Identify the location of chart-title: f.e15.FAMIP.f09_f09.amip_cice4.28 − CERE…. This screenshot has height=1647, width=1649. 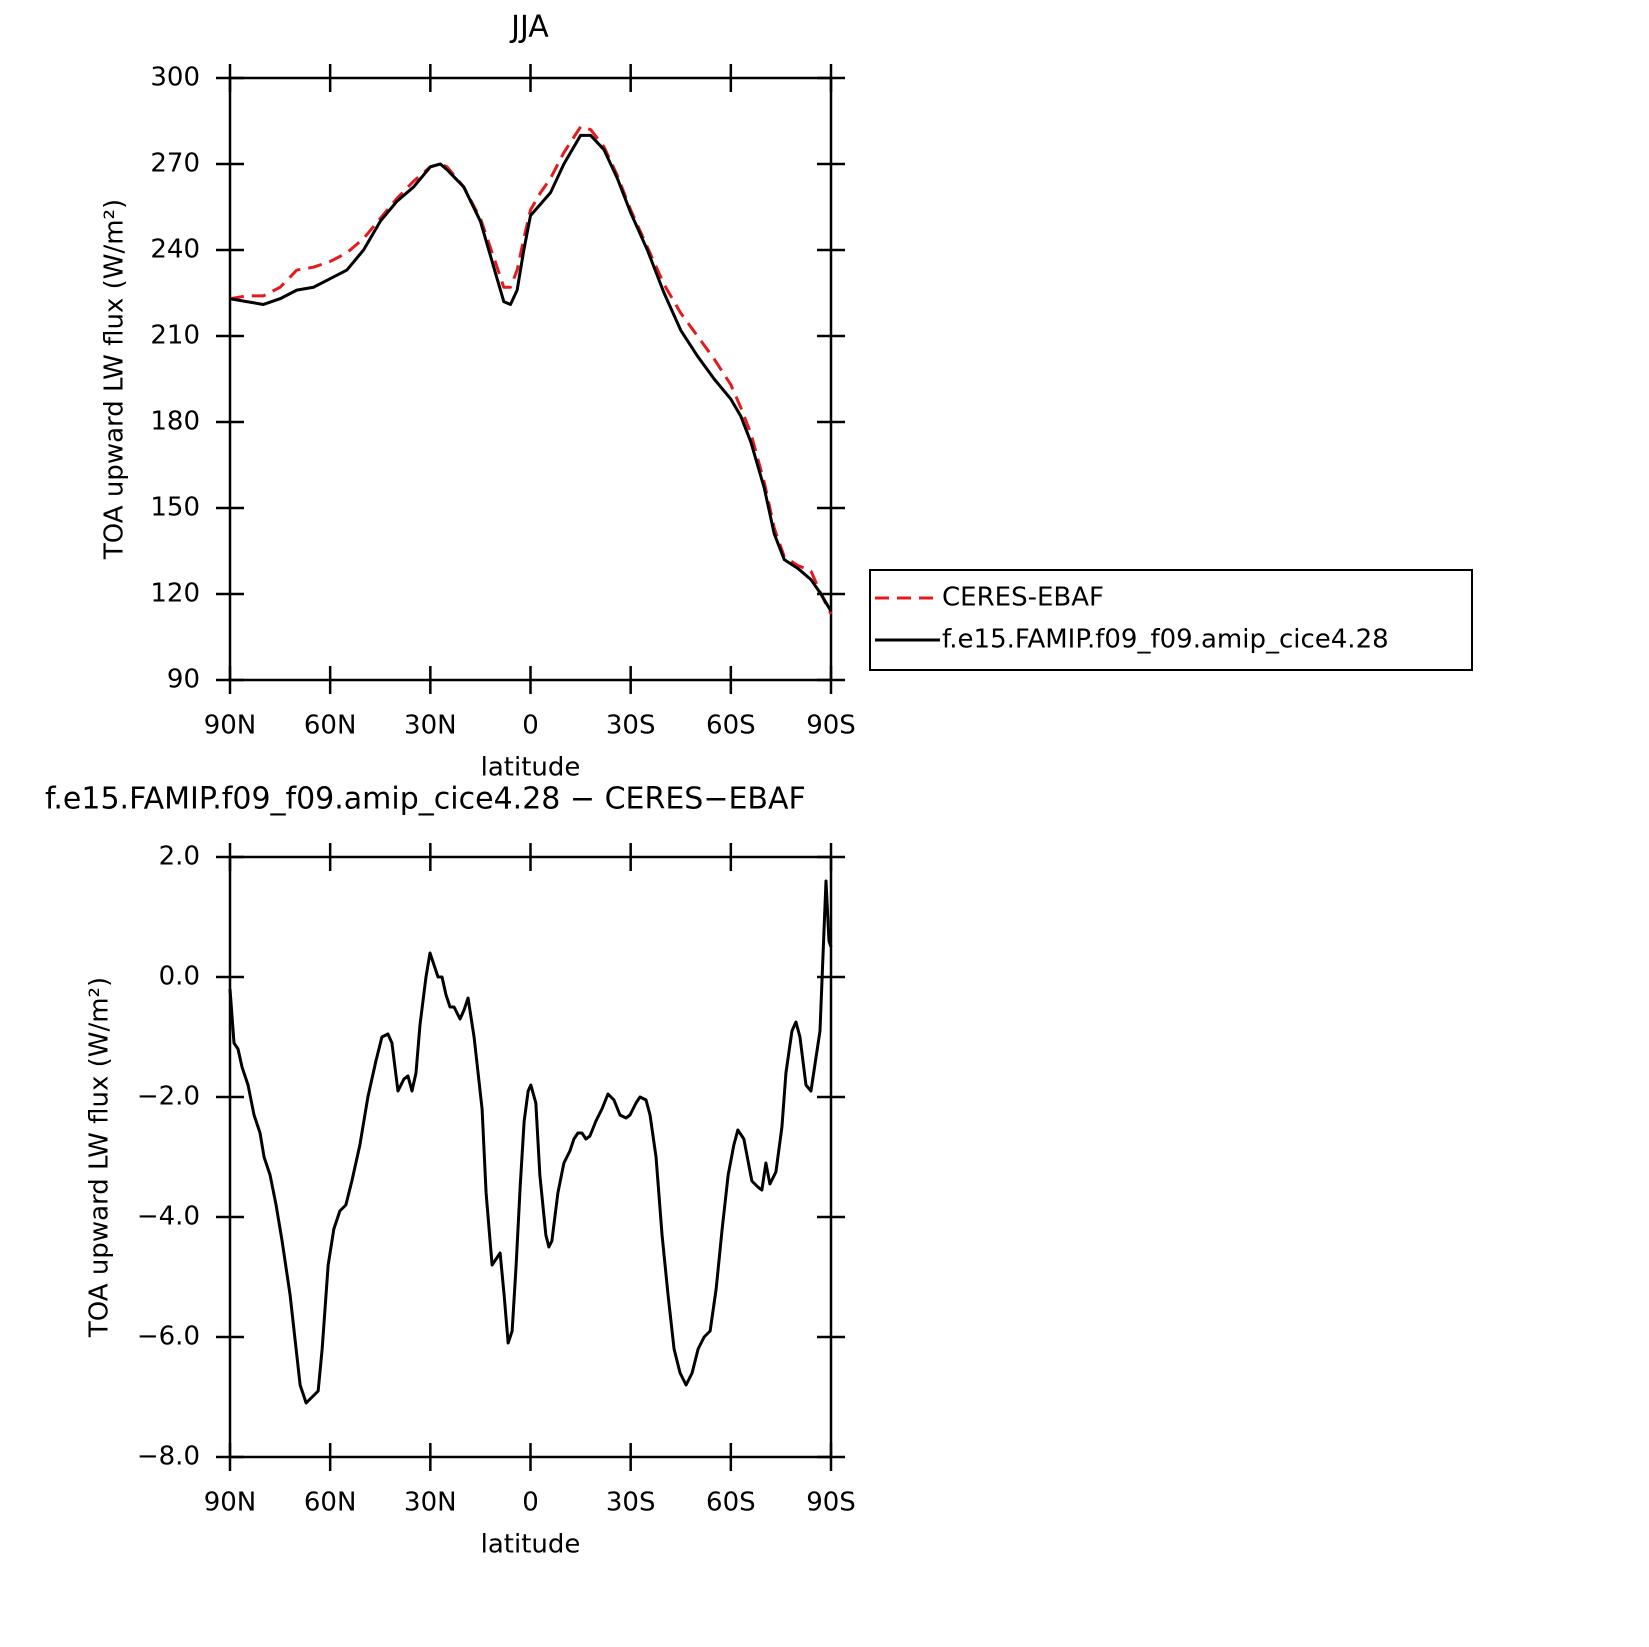
(425, 799).